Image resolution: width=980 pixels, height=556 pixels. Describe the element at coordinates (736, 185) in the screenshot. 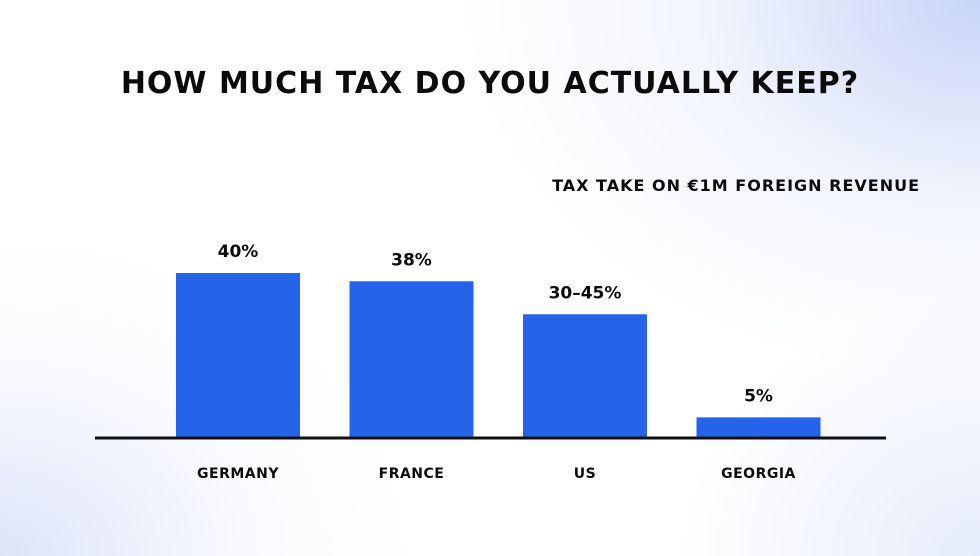

I see `chart-subtitle: TAX TAKE ON €1M FOREIGN REVENUE` at that location.